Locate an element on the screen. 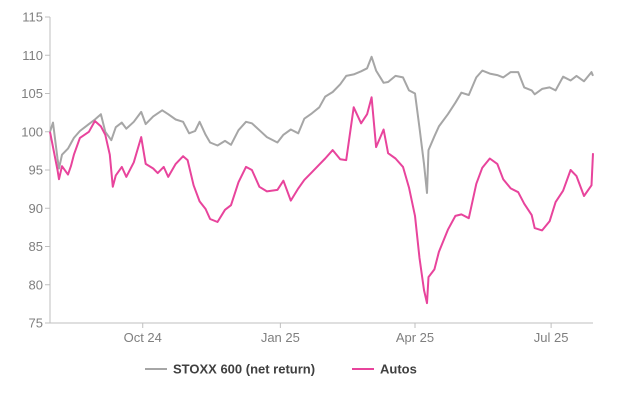 The height and width of the screenshot is (400, 627). y-tick-label: 110 is located at coordinates (32, 55).